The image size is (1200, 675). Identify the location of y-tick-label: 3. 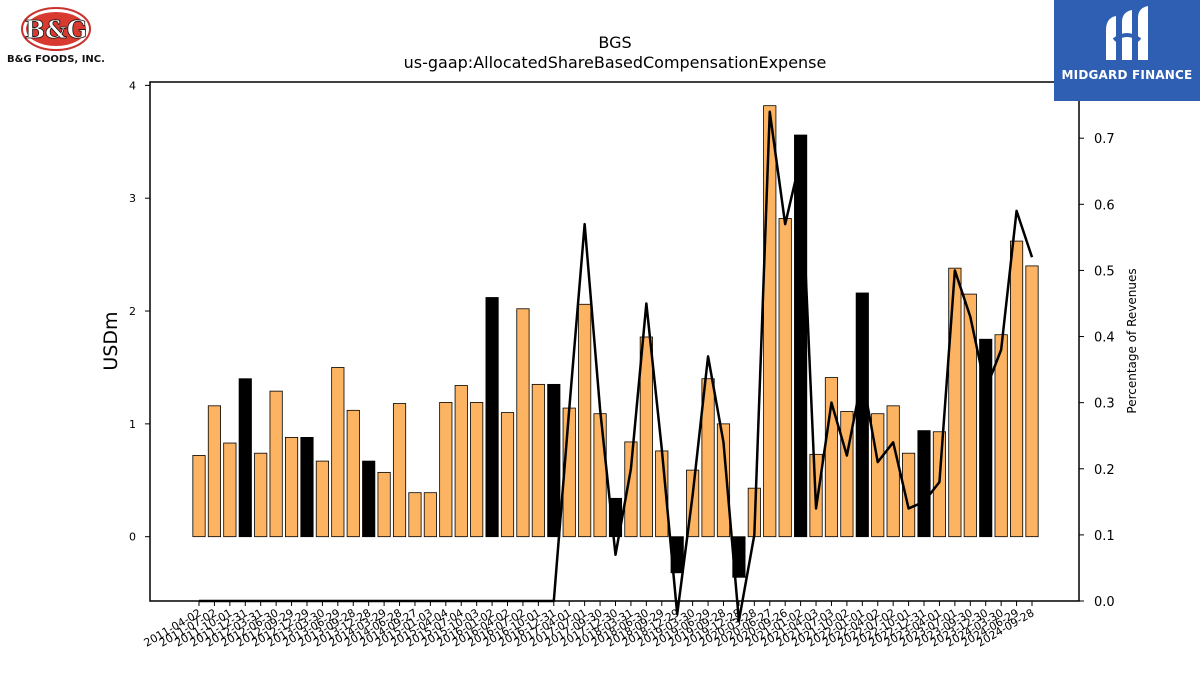
(132, 198).